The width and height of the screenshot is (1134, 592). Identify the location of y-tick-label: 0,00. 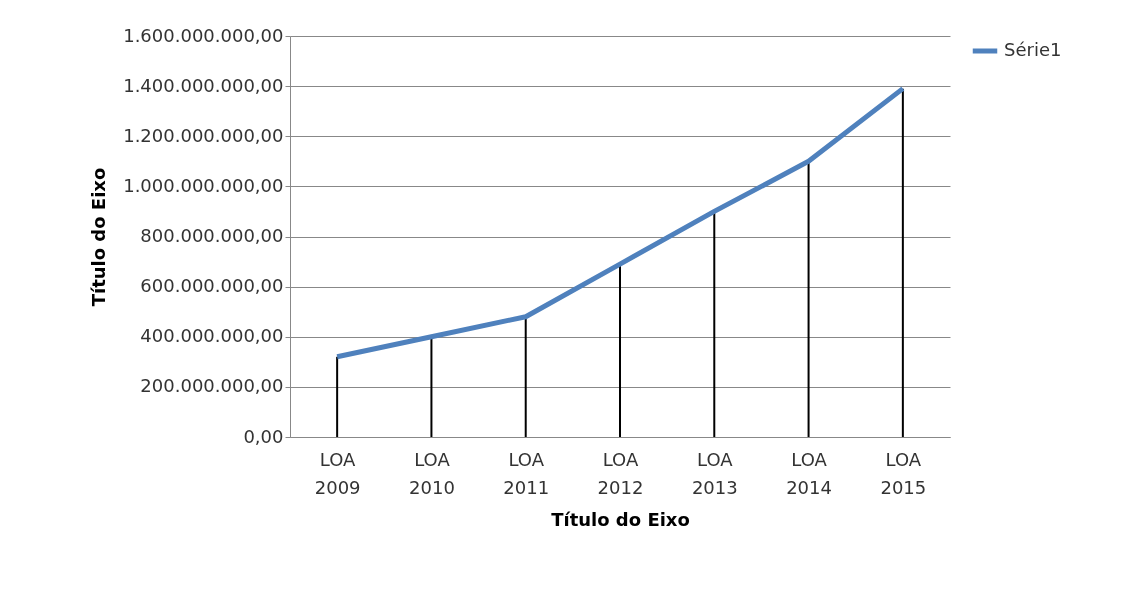
(263, 436).